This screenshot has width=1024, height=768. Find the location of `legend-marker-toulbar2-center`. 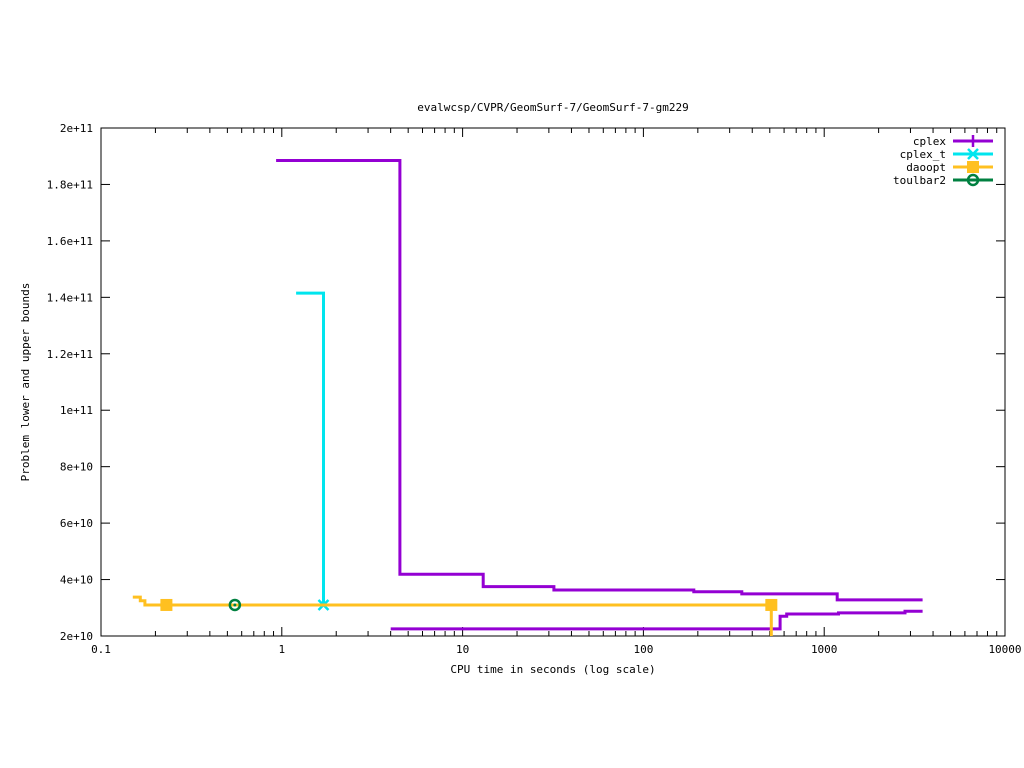

legend-marker-toulbar2-center is located at coordinates (973, 180).